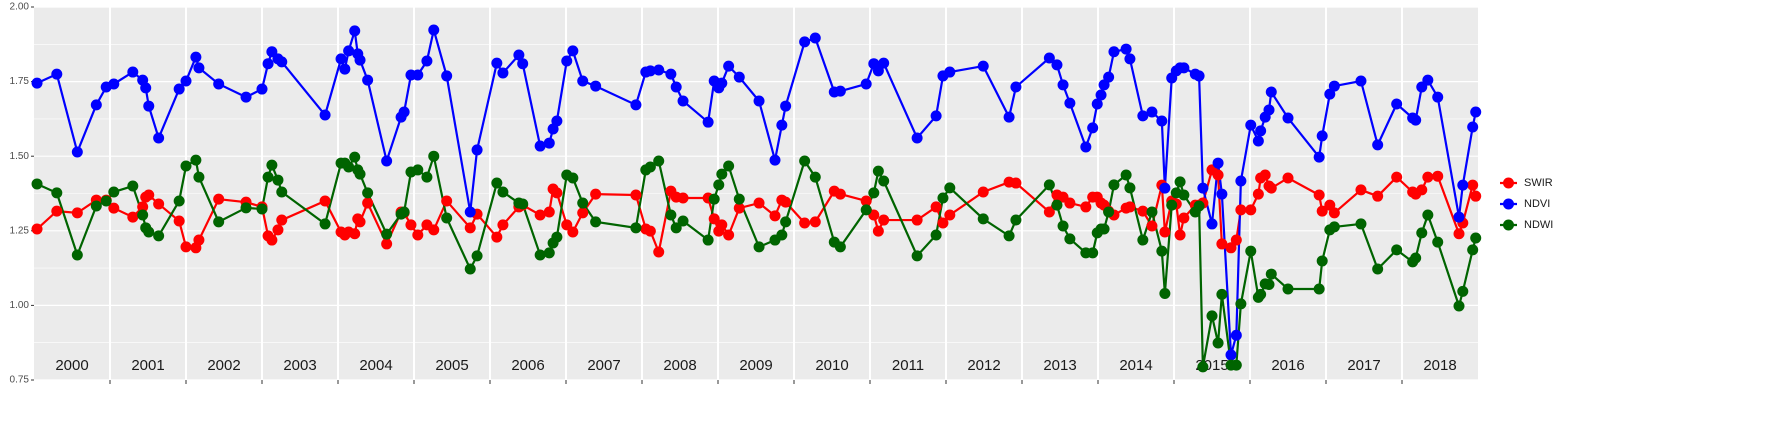  What do you see at coordinates (71, 365) in the screenshot?
I see `year-label: 2000` at bounding box center [71, 365].